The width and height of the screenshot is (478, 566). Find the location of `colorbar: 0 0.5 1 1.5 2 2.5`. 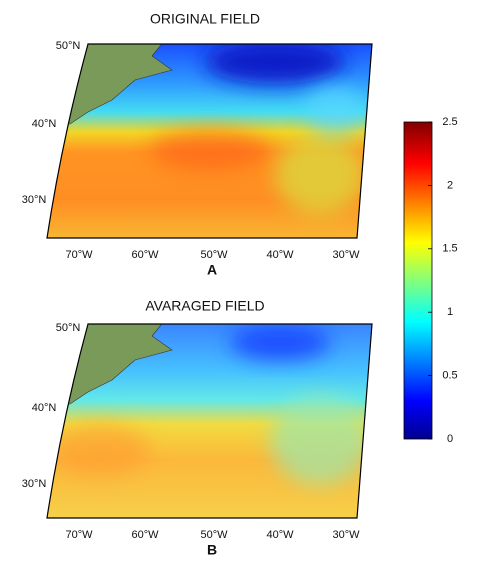

colorbar: 0 0.5 1 1.5 2 2.5 is located at coordinates (430, 280).